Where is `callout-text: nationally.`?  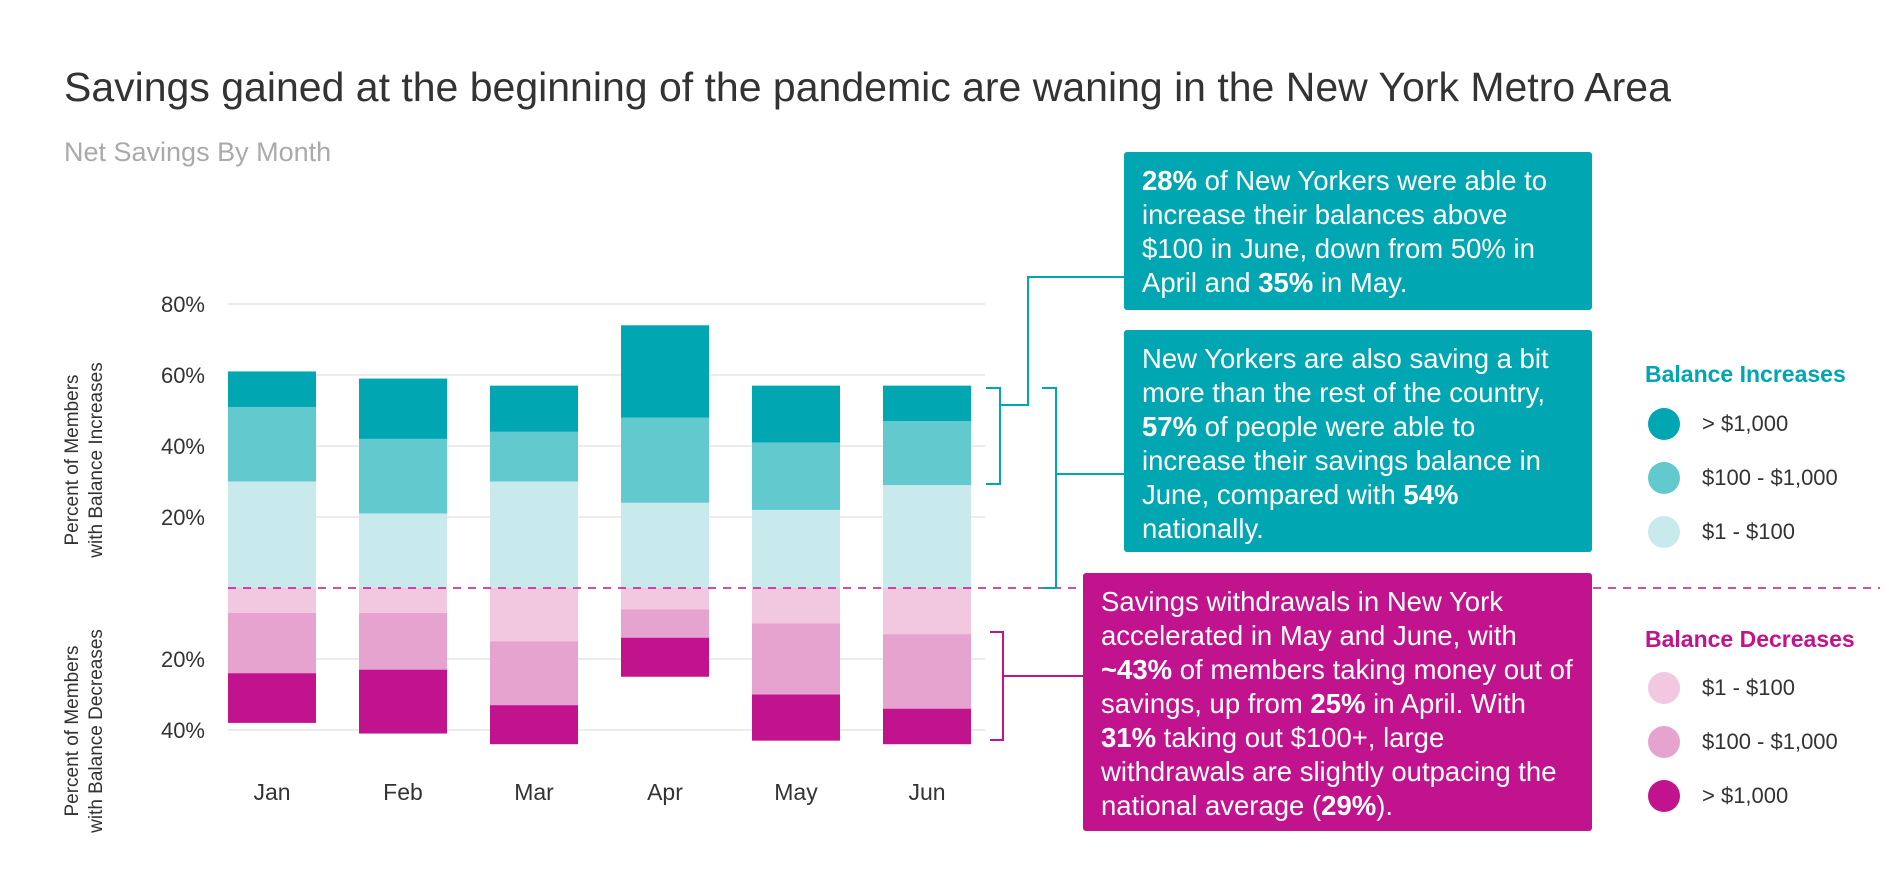
callout-text: nationally. is located at coordinates (1203, 528).